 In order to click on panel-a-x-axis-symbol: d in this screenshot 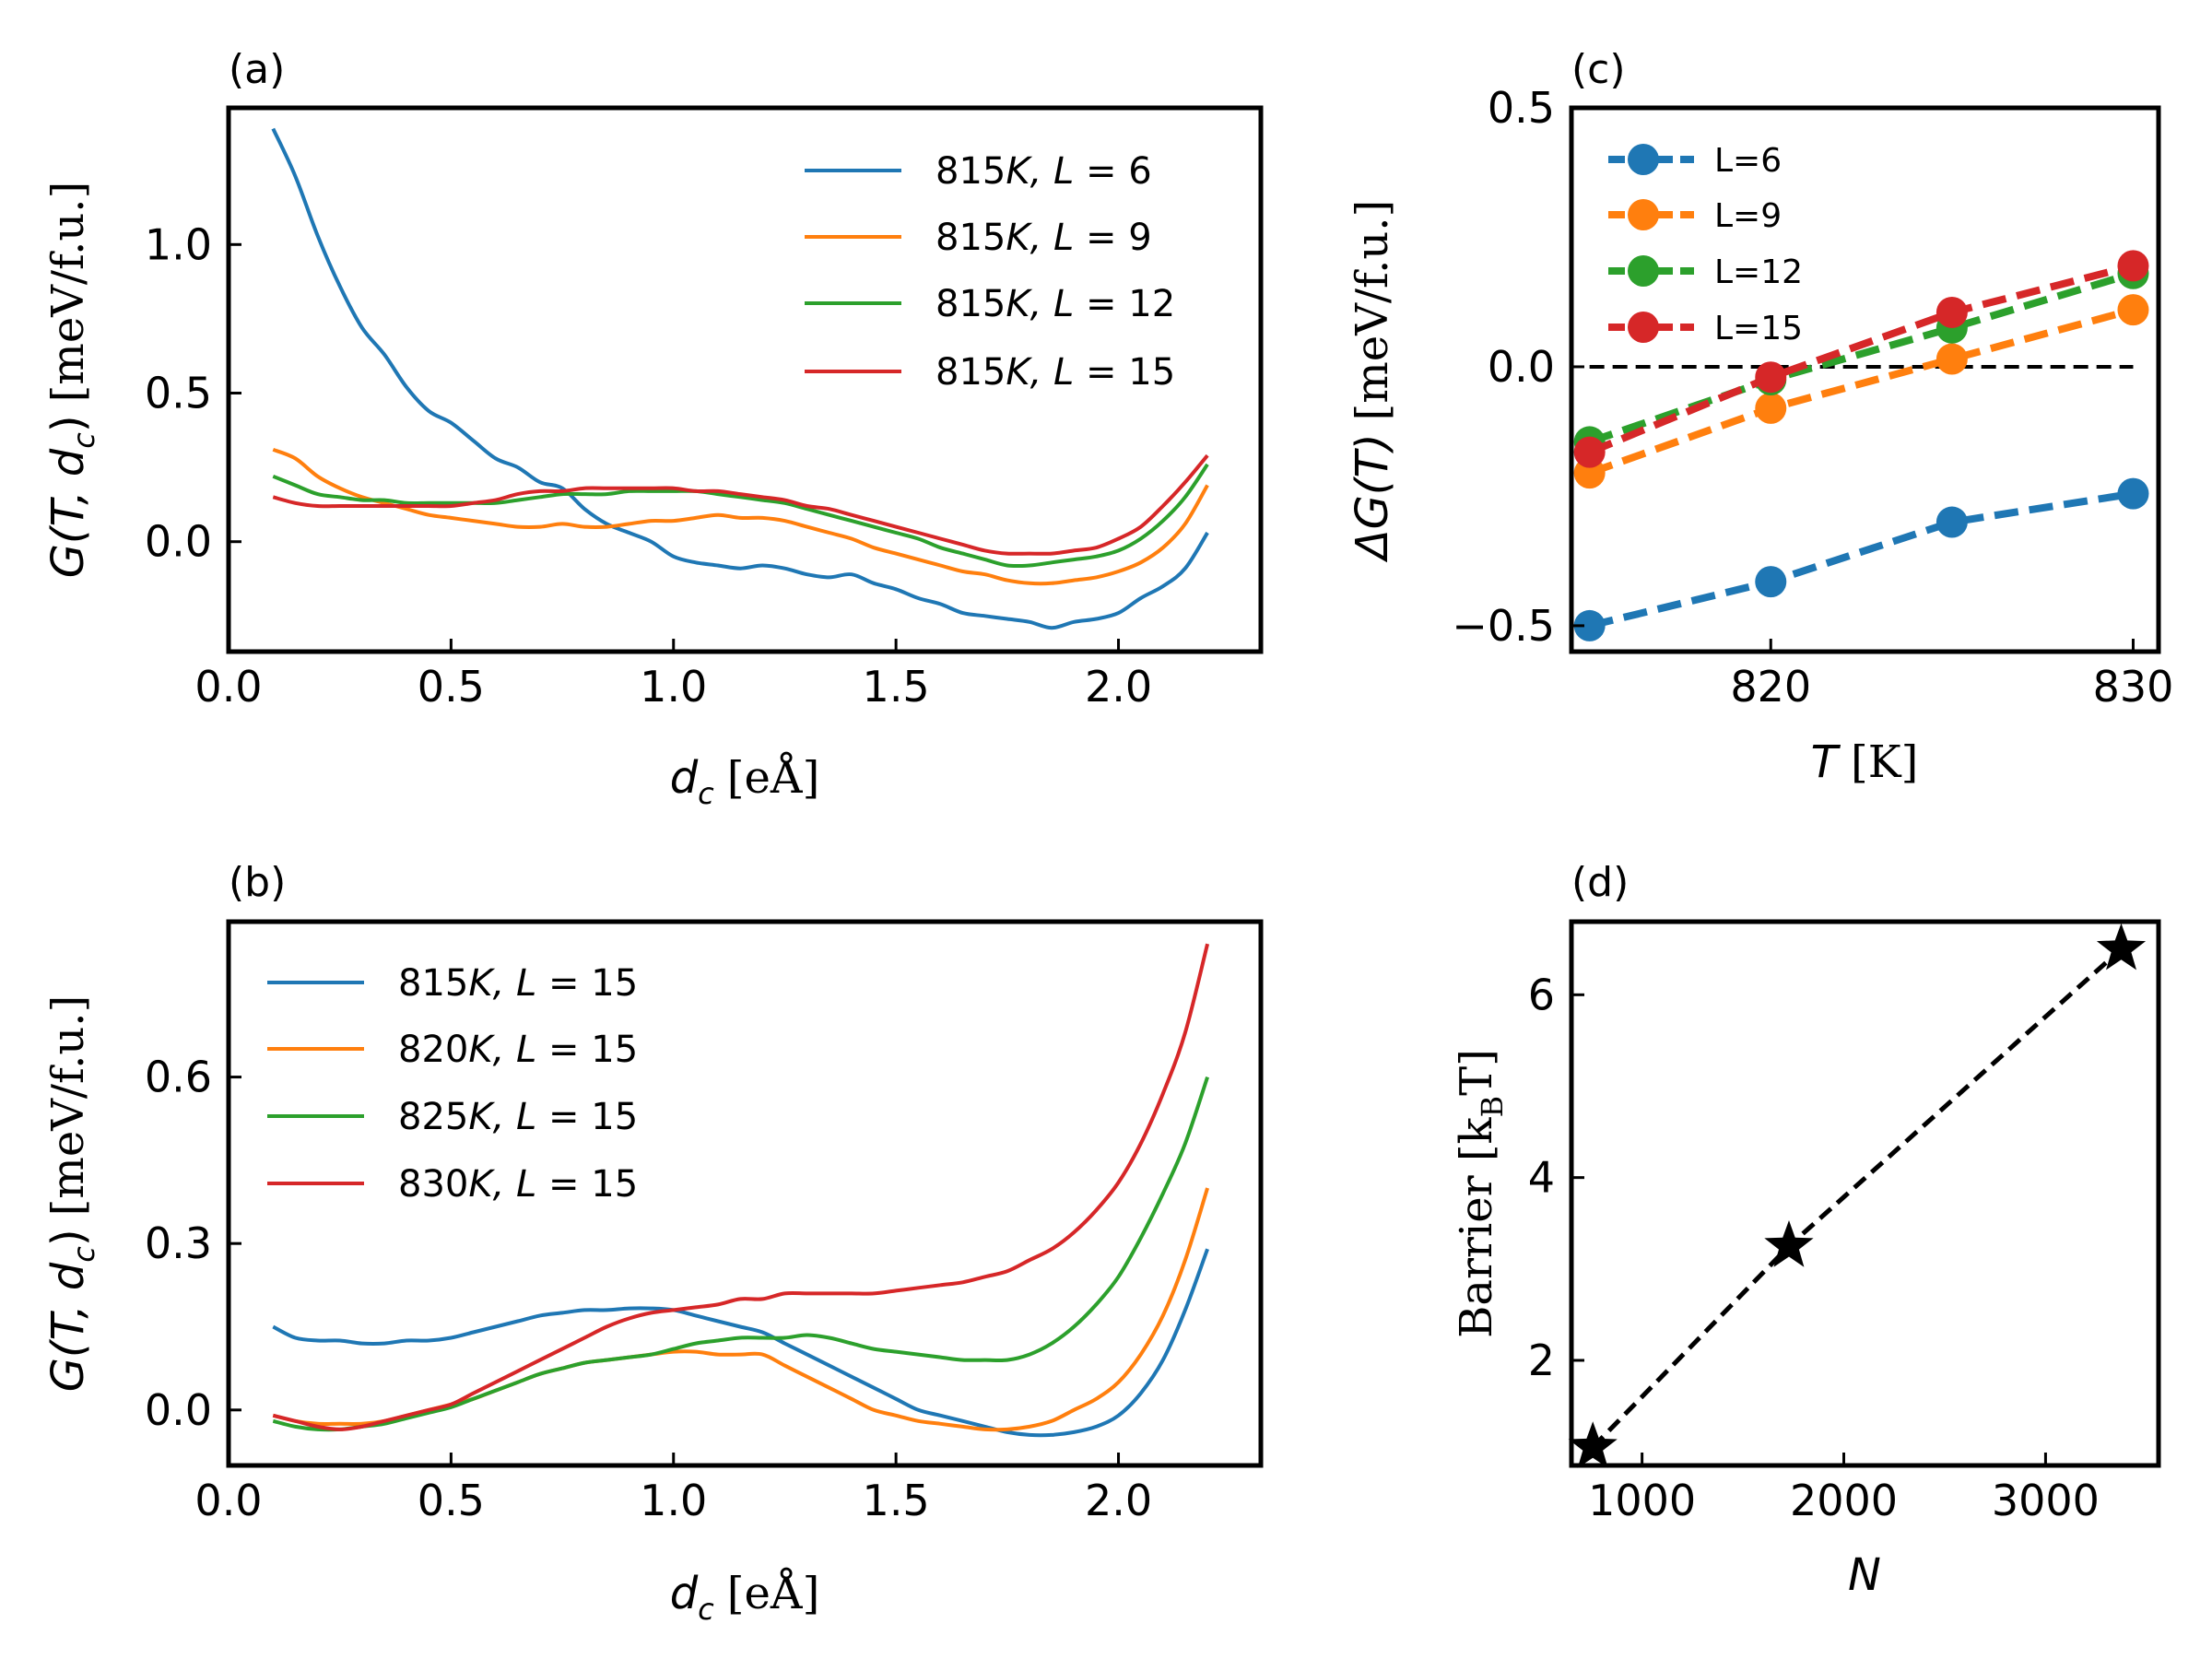, I will do `click(684, 778)`.